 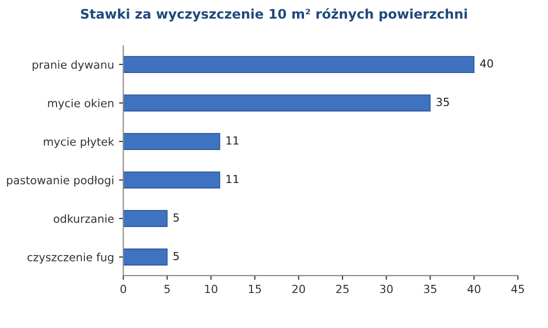 What do you see at coordinates (123, 289) in the screenshot?
I see `x-tick-label: 0` at bounding box center [123, 289].